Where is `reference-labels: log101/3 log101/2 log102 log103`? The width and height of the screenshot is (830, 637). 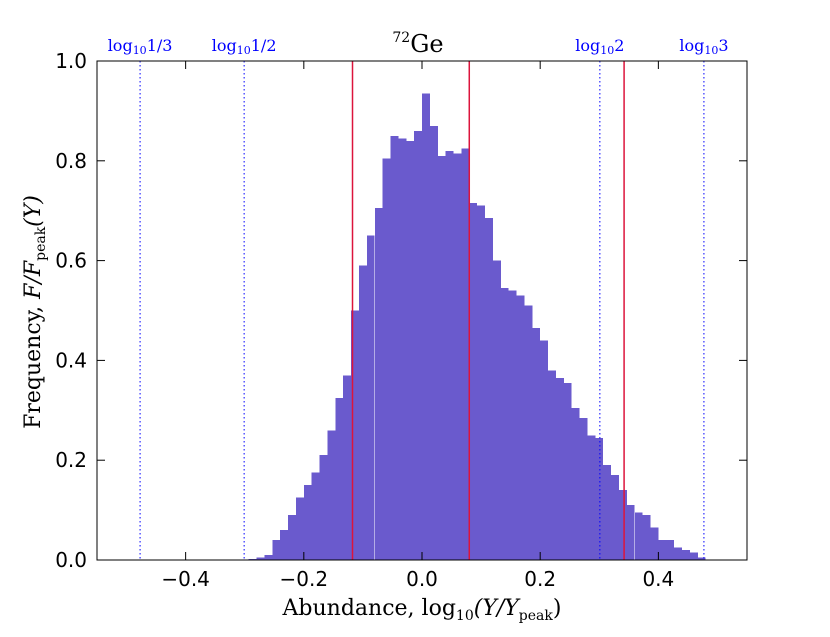
reference-labels: log101/3 log101/2 log102 log103 is located at coordinates (418, 46).